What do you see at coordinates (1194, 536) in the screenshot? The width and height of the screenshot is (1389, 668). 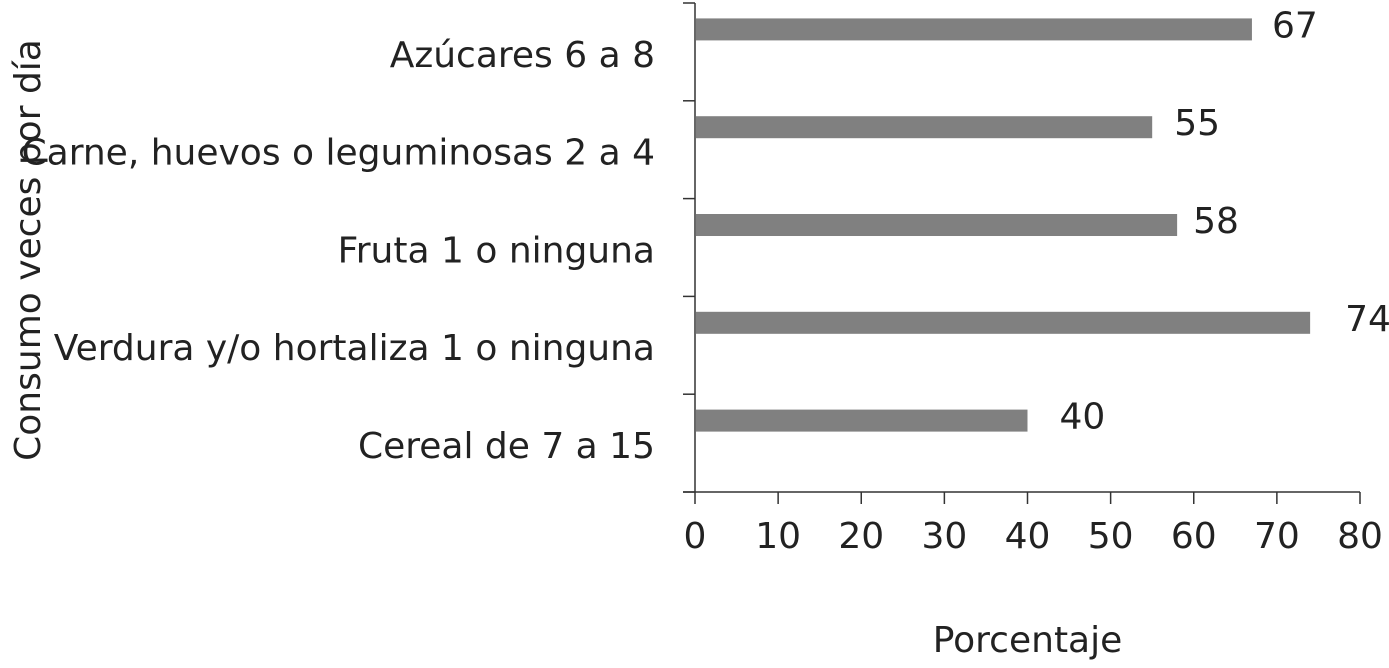 I see `x-tick-label: 60` at bounding box center [1194, 536].